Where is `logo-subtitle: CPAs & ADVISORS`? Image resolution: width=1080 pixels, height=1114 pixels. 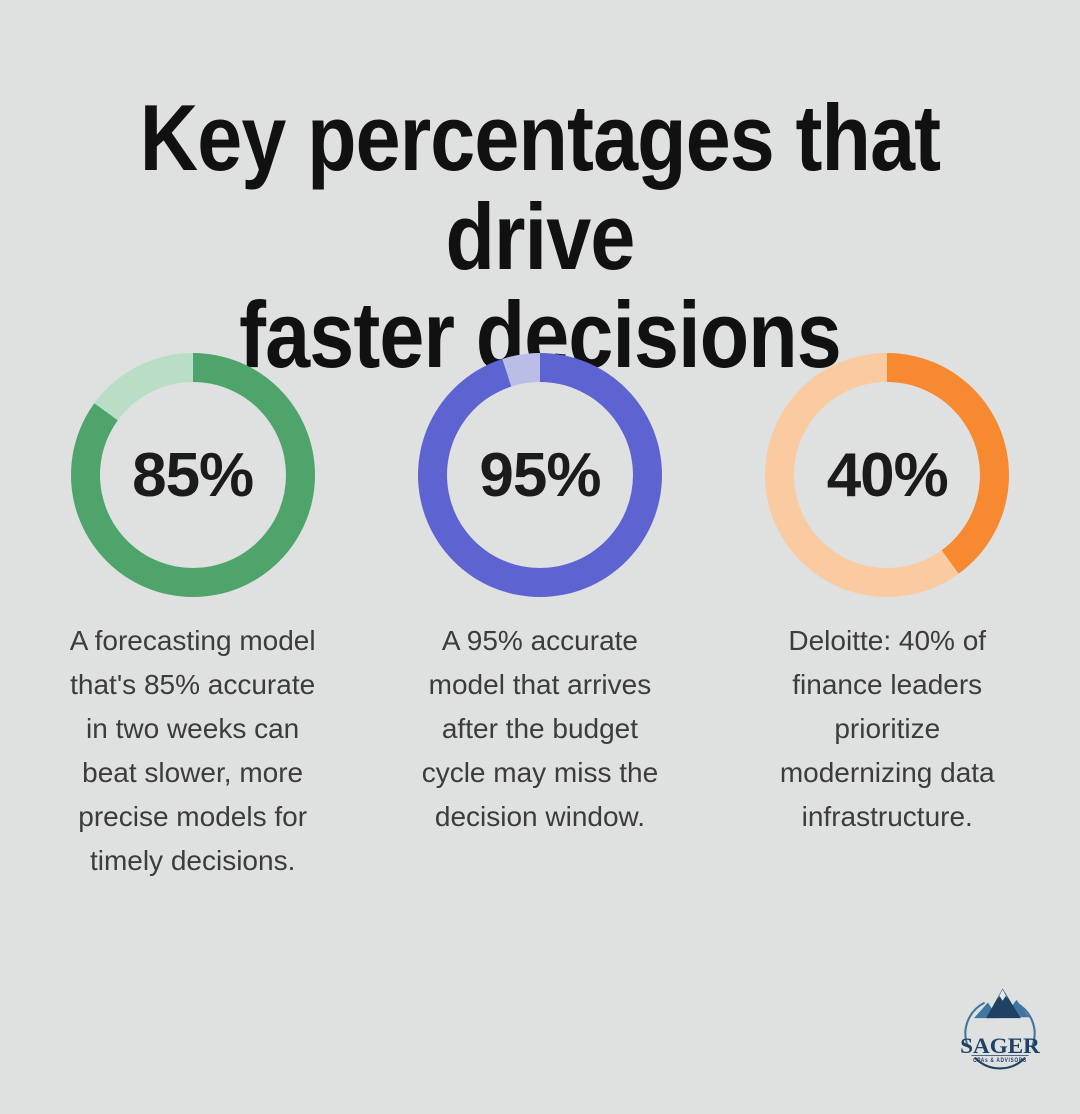 logo-subtitle: CPAs & ADVISORS is located at coordinates (1000, 1061).